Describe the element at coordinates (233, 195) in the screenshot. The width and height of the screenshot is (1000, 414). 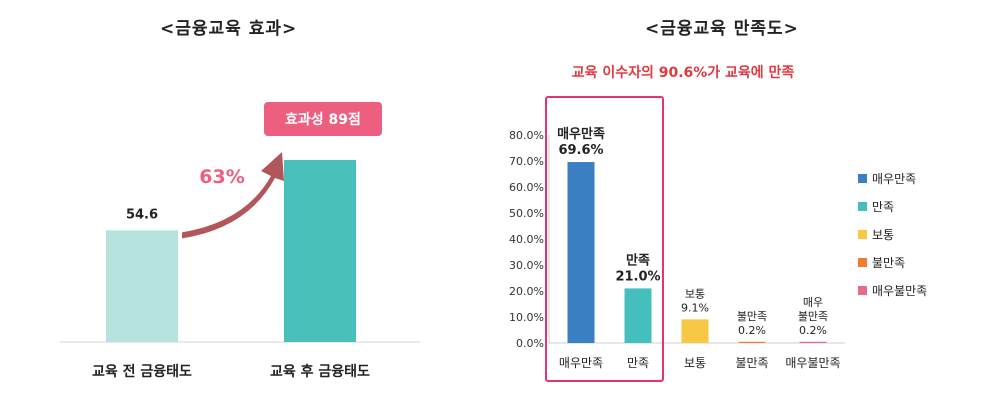
I see `increase-arrow-icon` at that location.